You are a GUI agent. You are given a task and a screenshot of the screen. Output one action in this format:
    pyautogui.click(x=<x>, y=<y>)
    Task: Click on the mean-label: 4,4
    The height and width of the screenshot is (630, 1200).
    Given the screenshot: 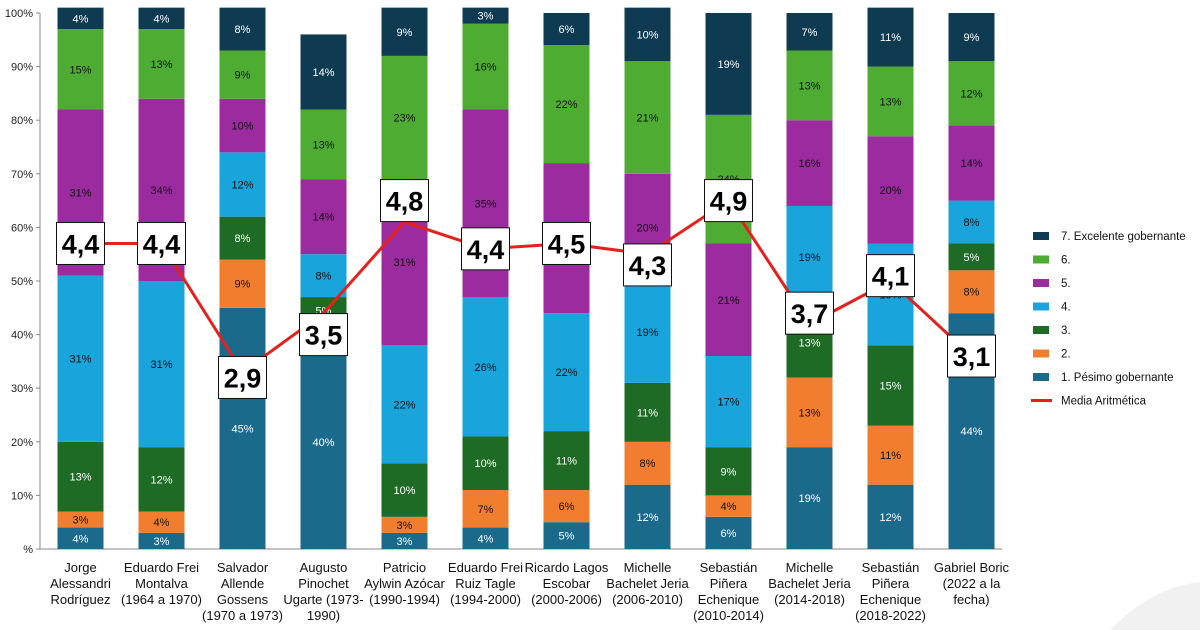 What is the action you would take?
    pyautogui.click(x=161, y=243)
    